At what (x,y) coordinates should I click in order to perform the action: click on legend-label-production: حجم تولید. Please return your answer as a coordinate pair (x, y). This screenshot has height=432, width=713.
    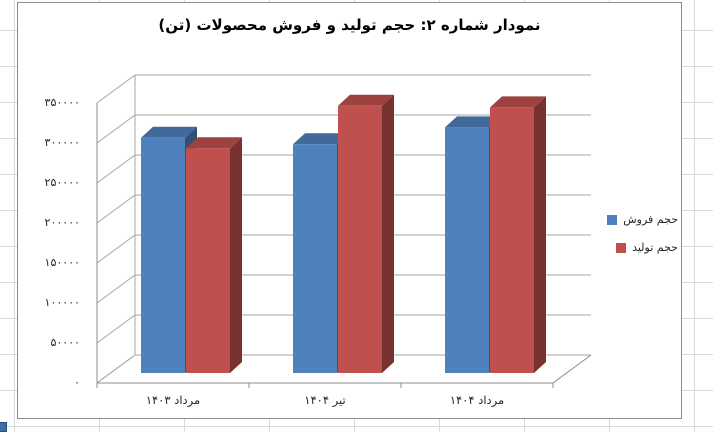
    Looking at the image, I should click on (655, 247).